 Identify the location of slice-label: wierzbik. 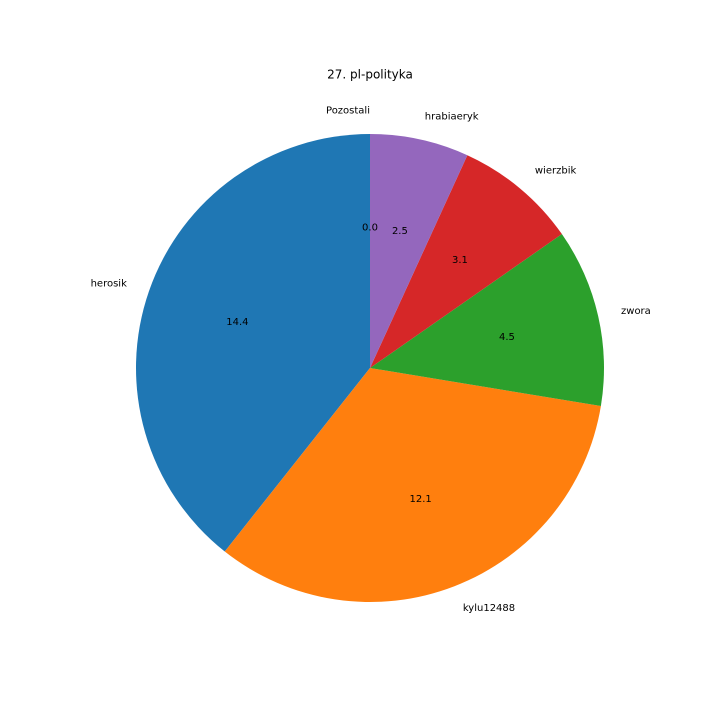
(556, 170).